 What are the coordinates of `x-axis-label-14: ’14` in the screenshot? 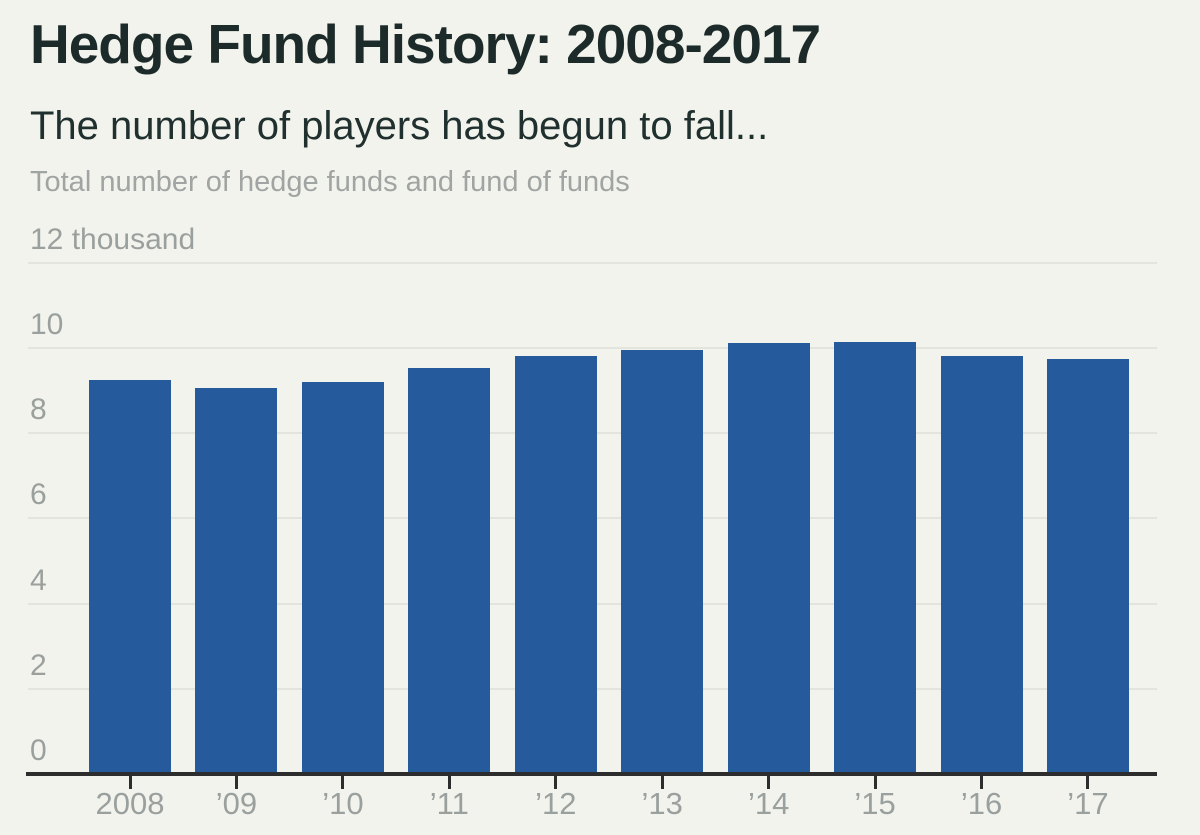 It's located at (768, 803).